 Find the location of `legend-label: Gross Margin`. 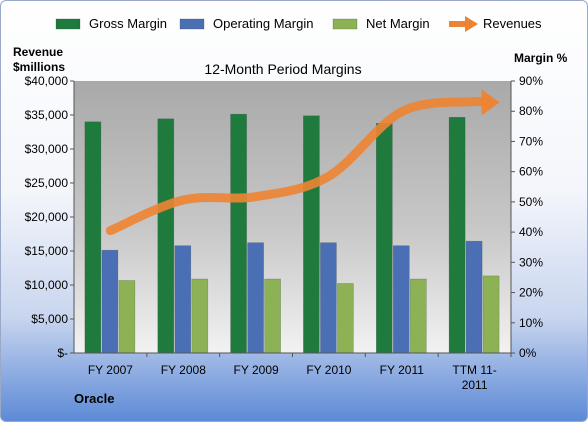

legend-label: Gross Margin is located at coordinates (128, 23).